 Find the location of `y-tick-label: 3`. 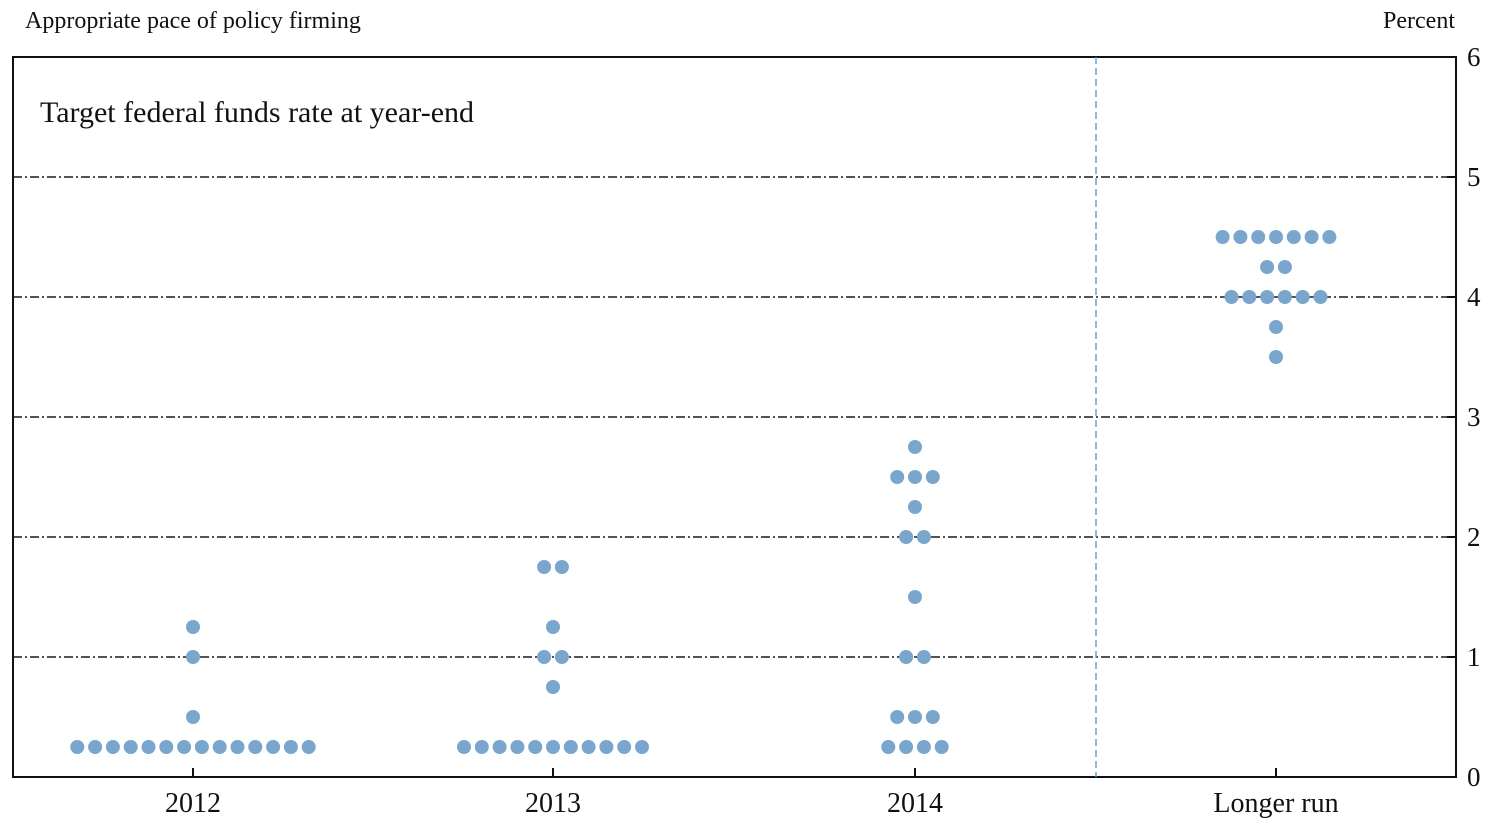

y-tick-label: 3 is located at coordinates (1474, 417).